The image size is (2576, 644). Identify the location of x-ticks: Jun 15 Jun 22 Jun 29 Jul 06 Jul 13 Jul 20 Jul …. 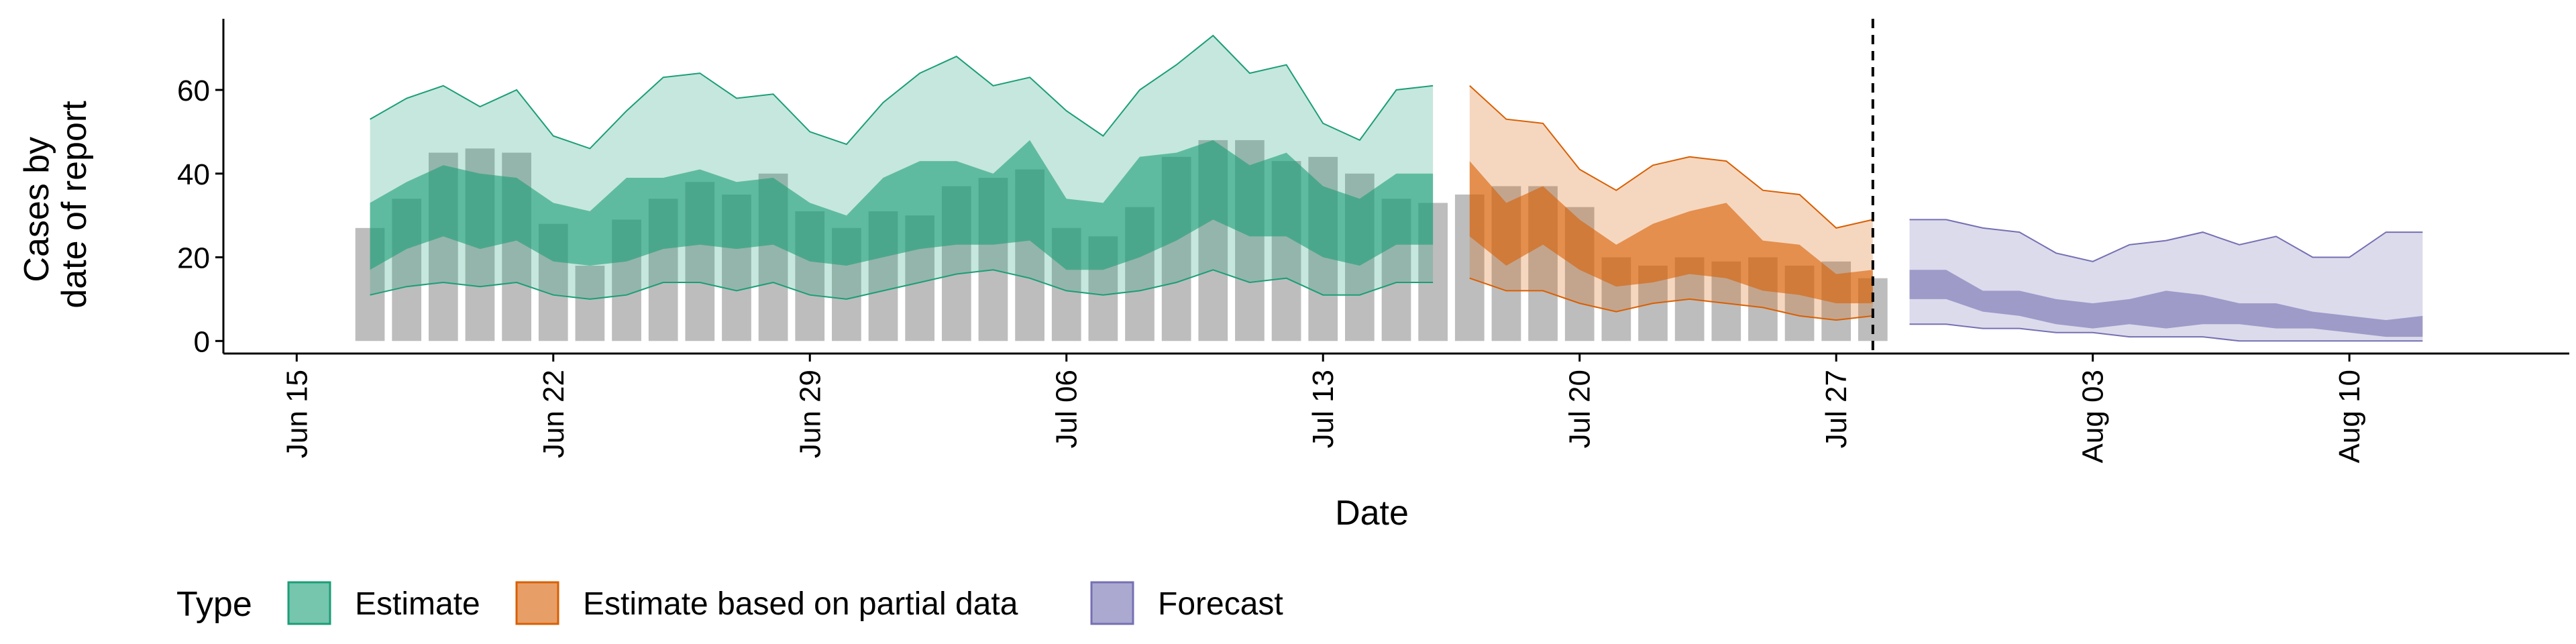
(1323, 408).